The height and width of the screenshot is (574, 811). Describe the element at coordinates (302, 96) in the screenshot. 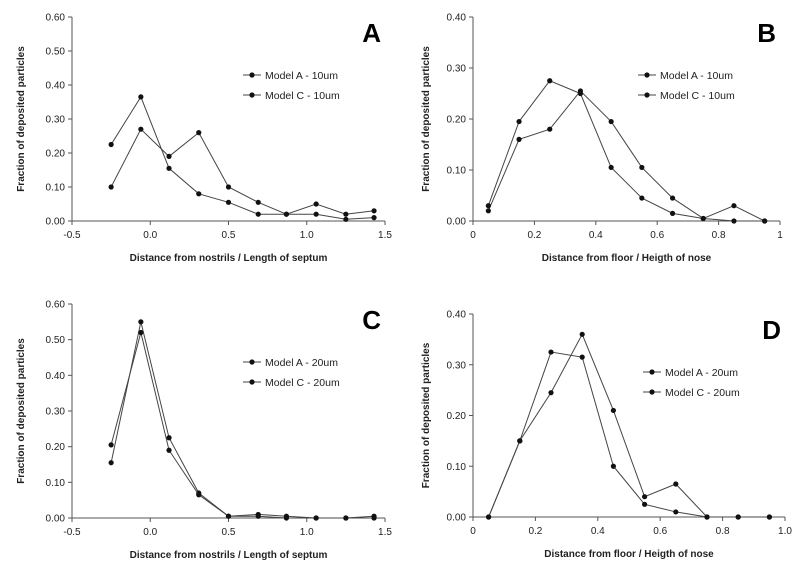

I see `legend-entry: Model C - 10um` at that location.